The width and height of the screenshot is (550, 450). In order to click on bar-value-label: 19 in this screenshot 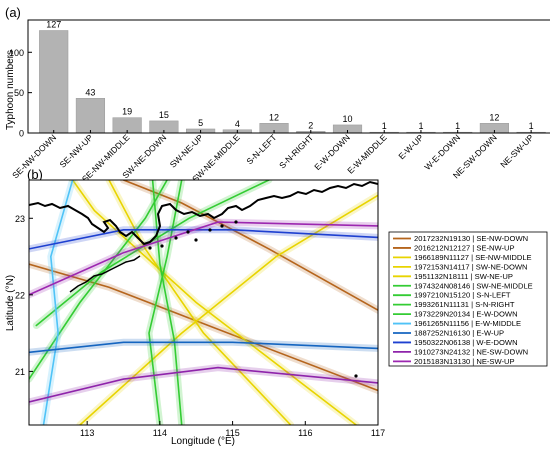, I will do `click(127, 112)`.